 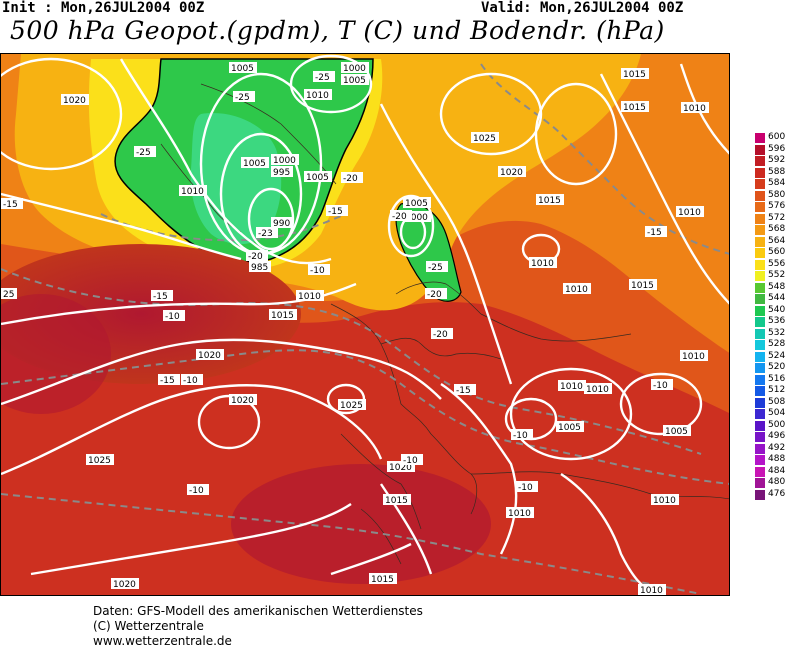 What do you see at coordinates (777, 447) in the screenshot?
I see `legend-value: 492` at bounding box center [777, 447].